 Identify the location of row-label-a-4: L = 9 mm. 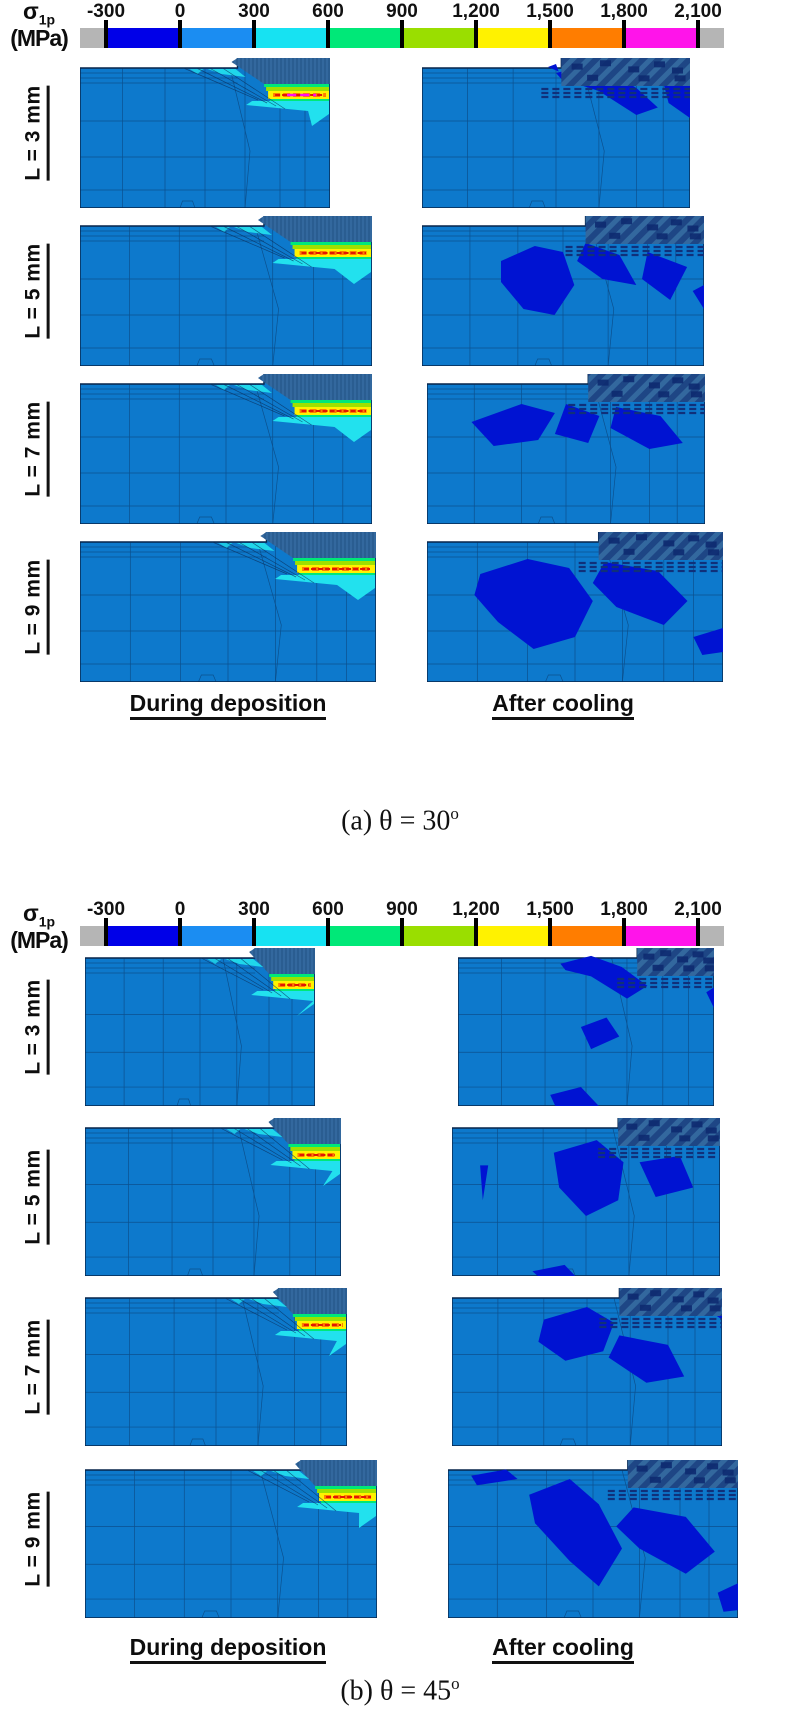
(36, 607).